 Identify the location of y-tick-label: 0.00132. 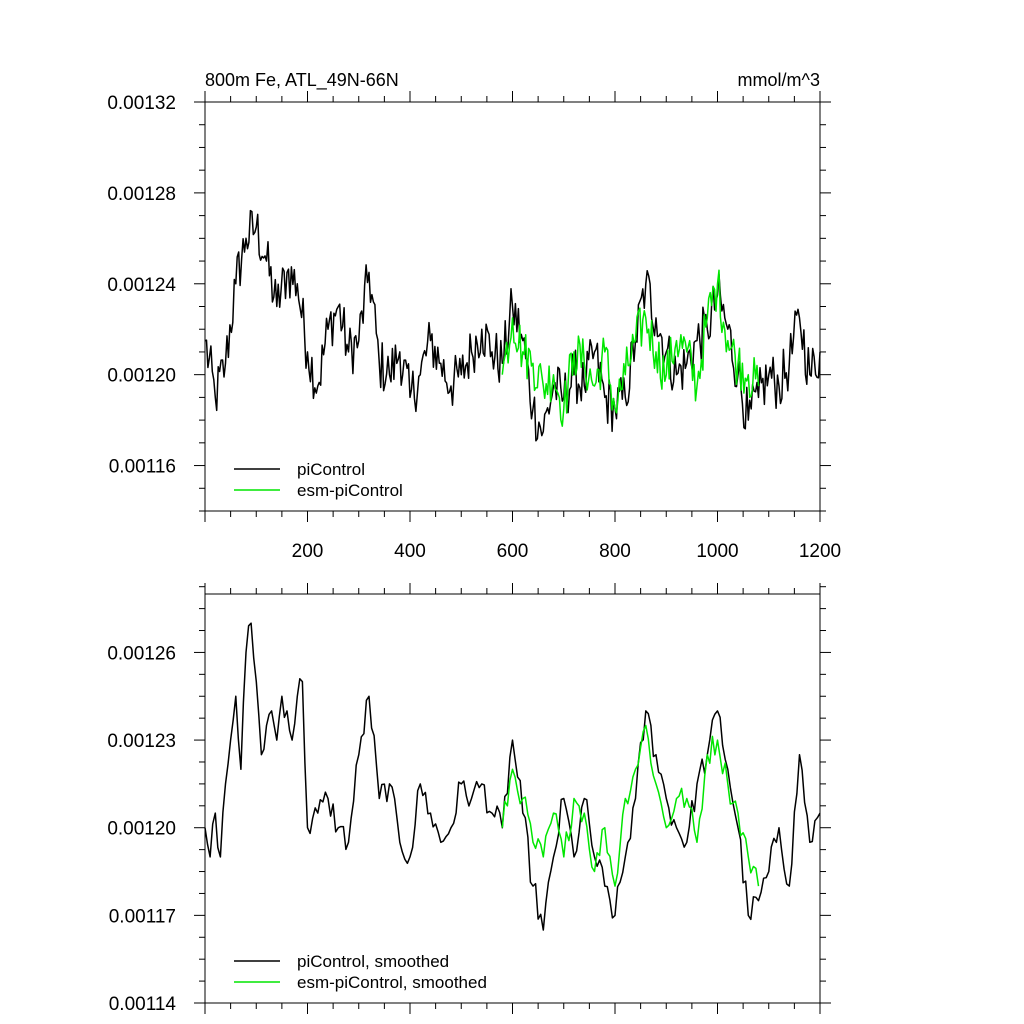
(141, 103).